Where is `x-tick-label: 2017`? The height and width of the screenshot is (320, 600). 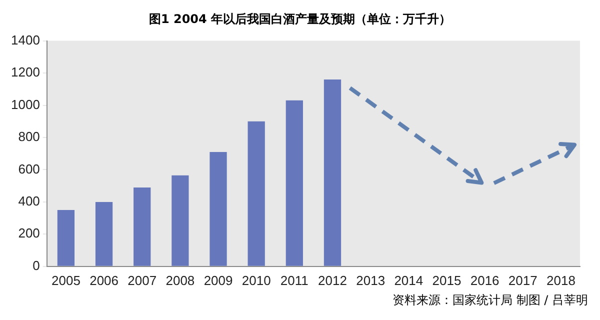 x-tick-label: 2017 is located at coordinates (523, 280).